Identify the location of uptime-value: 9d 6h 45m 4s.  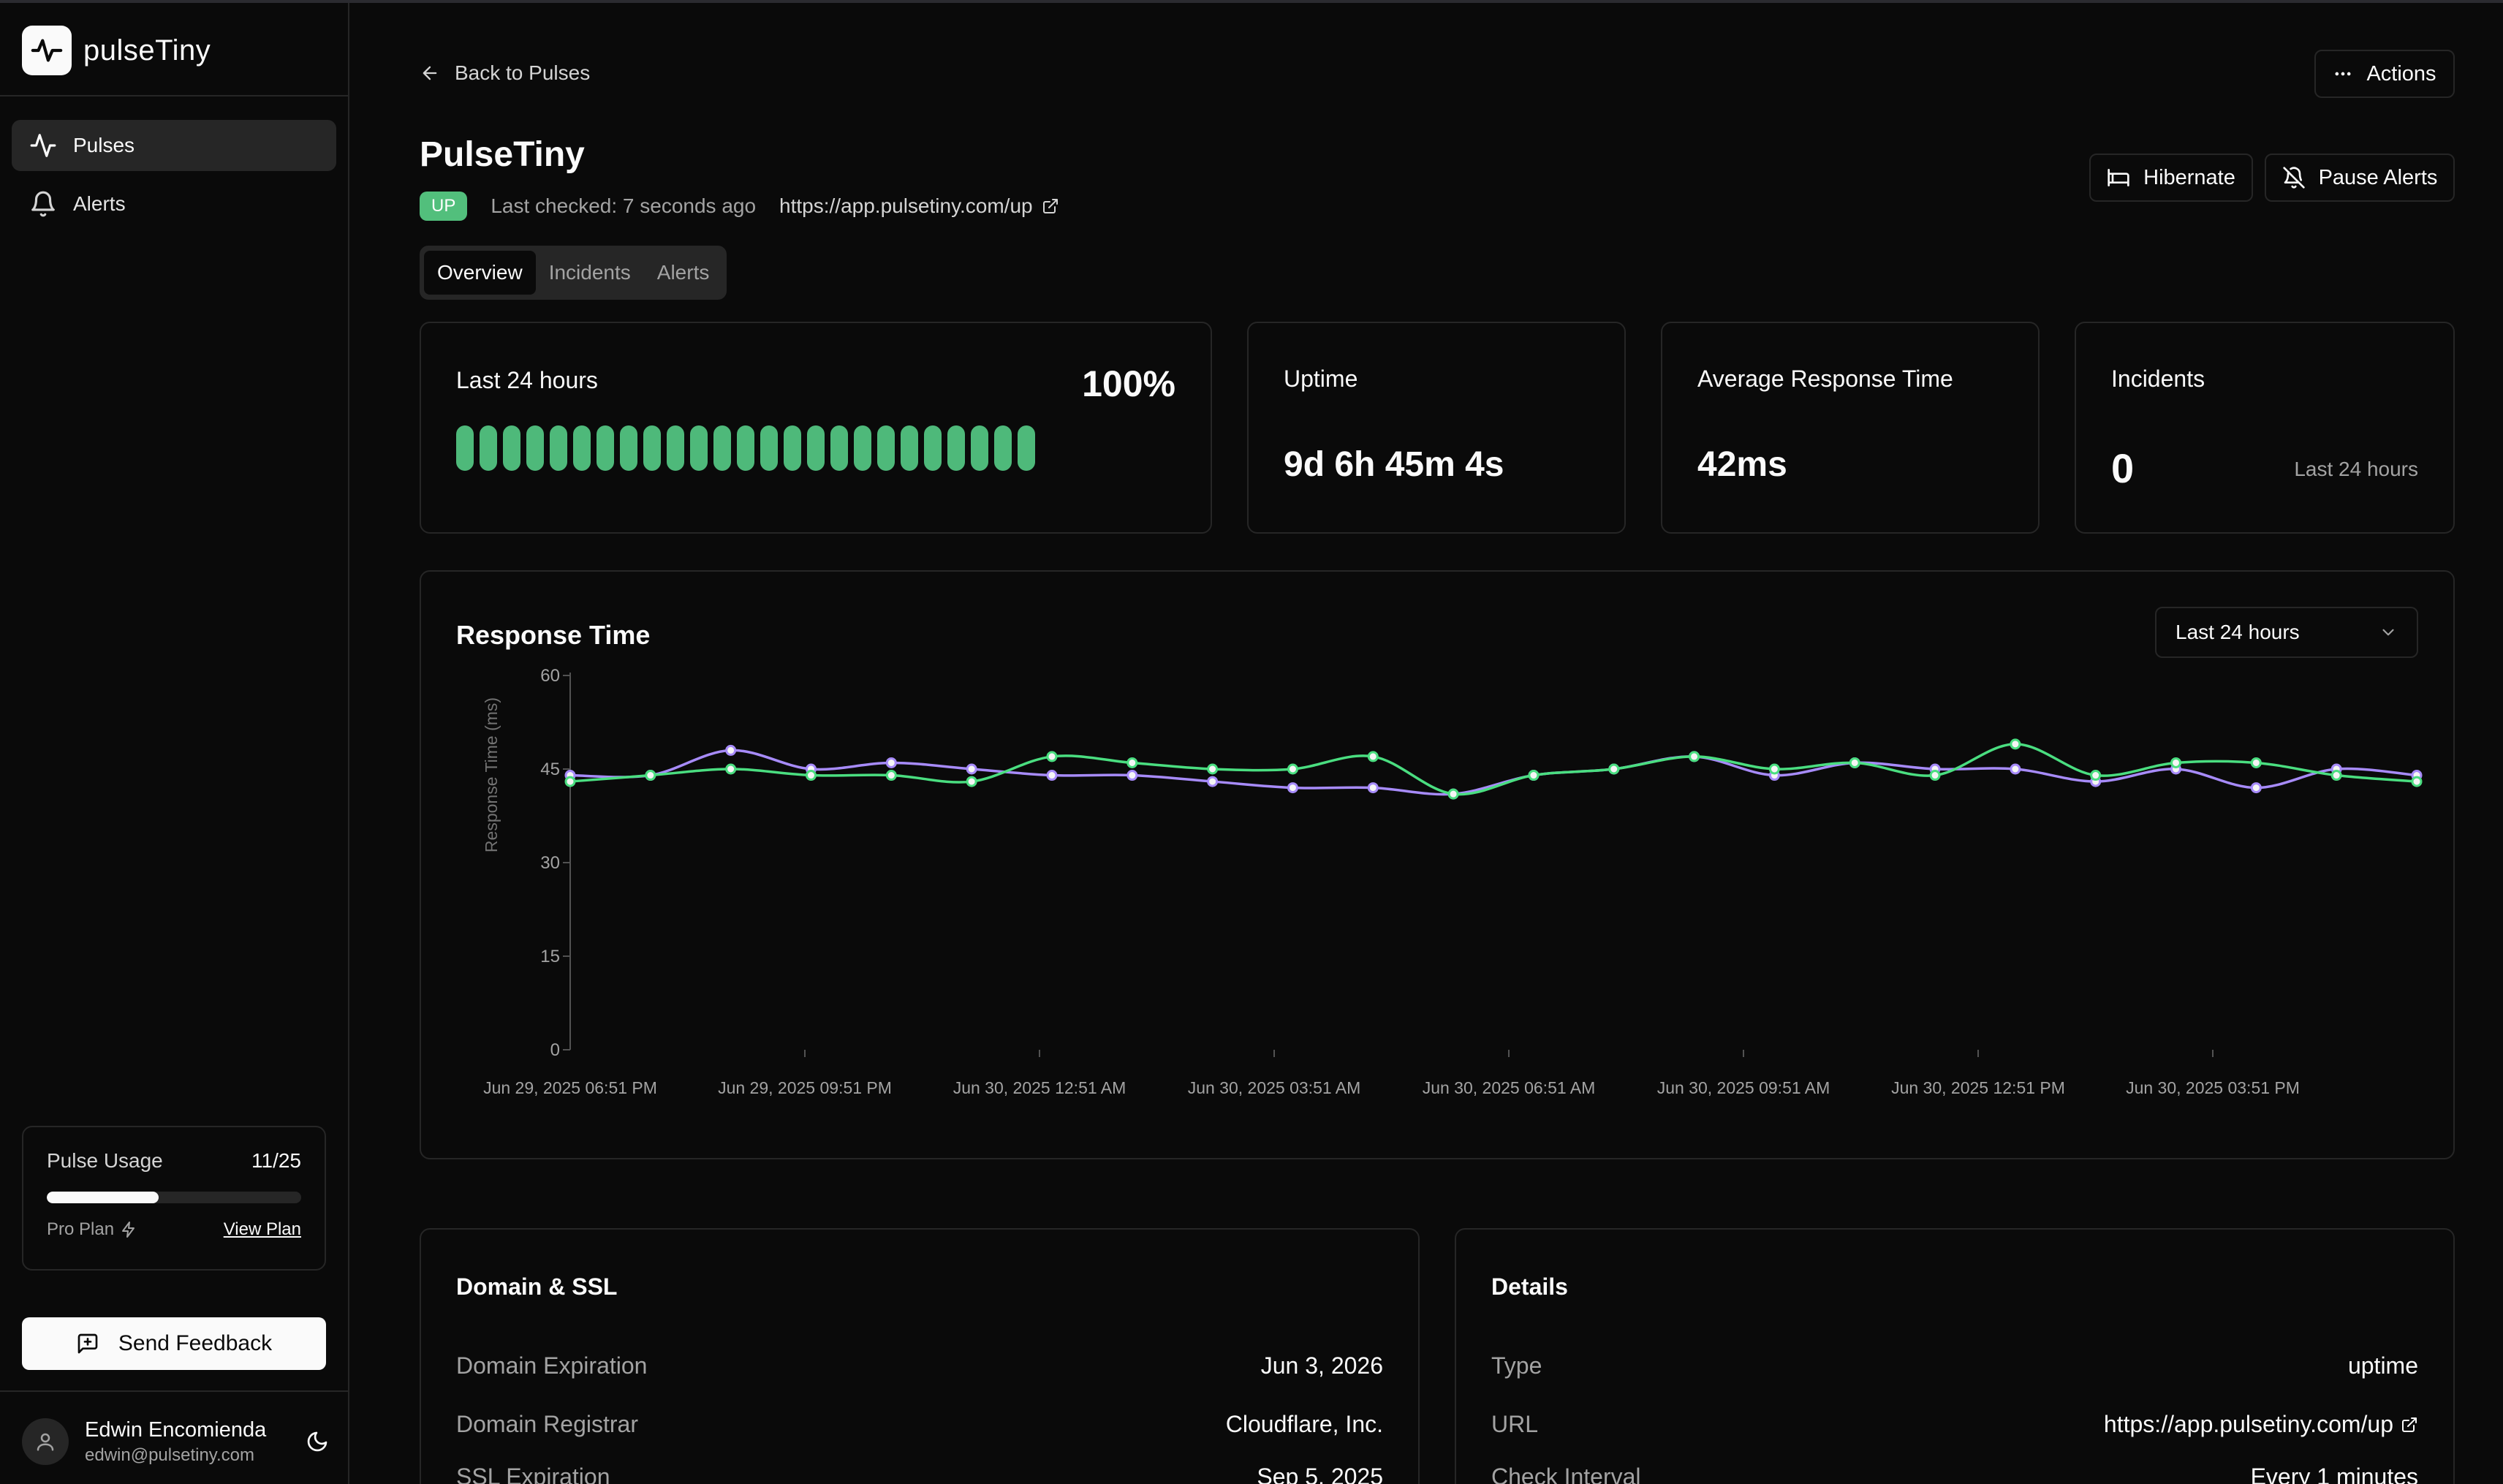
(1394, 465).